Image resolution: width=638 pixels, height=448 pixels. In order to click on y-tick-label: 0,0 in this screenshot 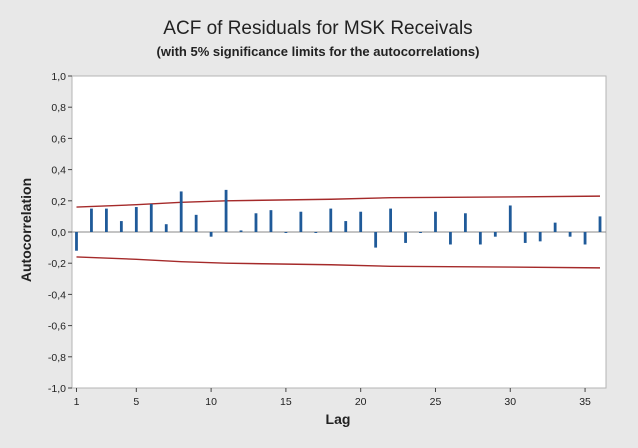, I will do `click(58, 233)`.